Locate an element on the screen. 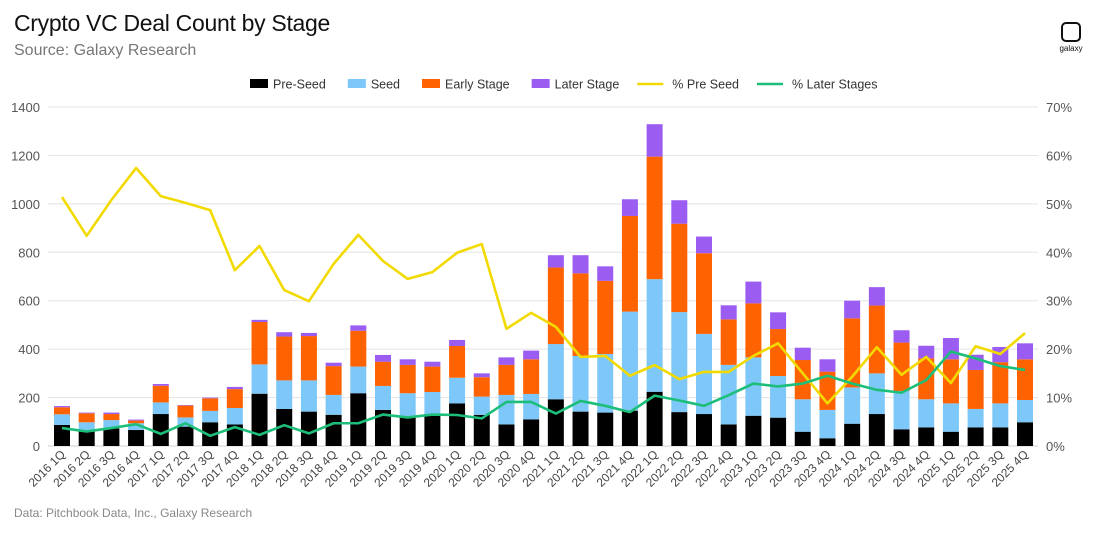  y2-tick-label: 0% is located at coordinates (1055, 446).